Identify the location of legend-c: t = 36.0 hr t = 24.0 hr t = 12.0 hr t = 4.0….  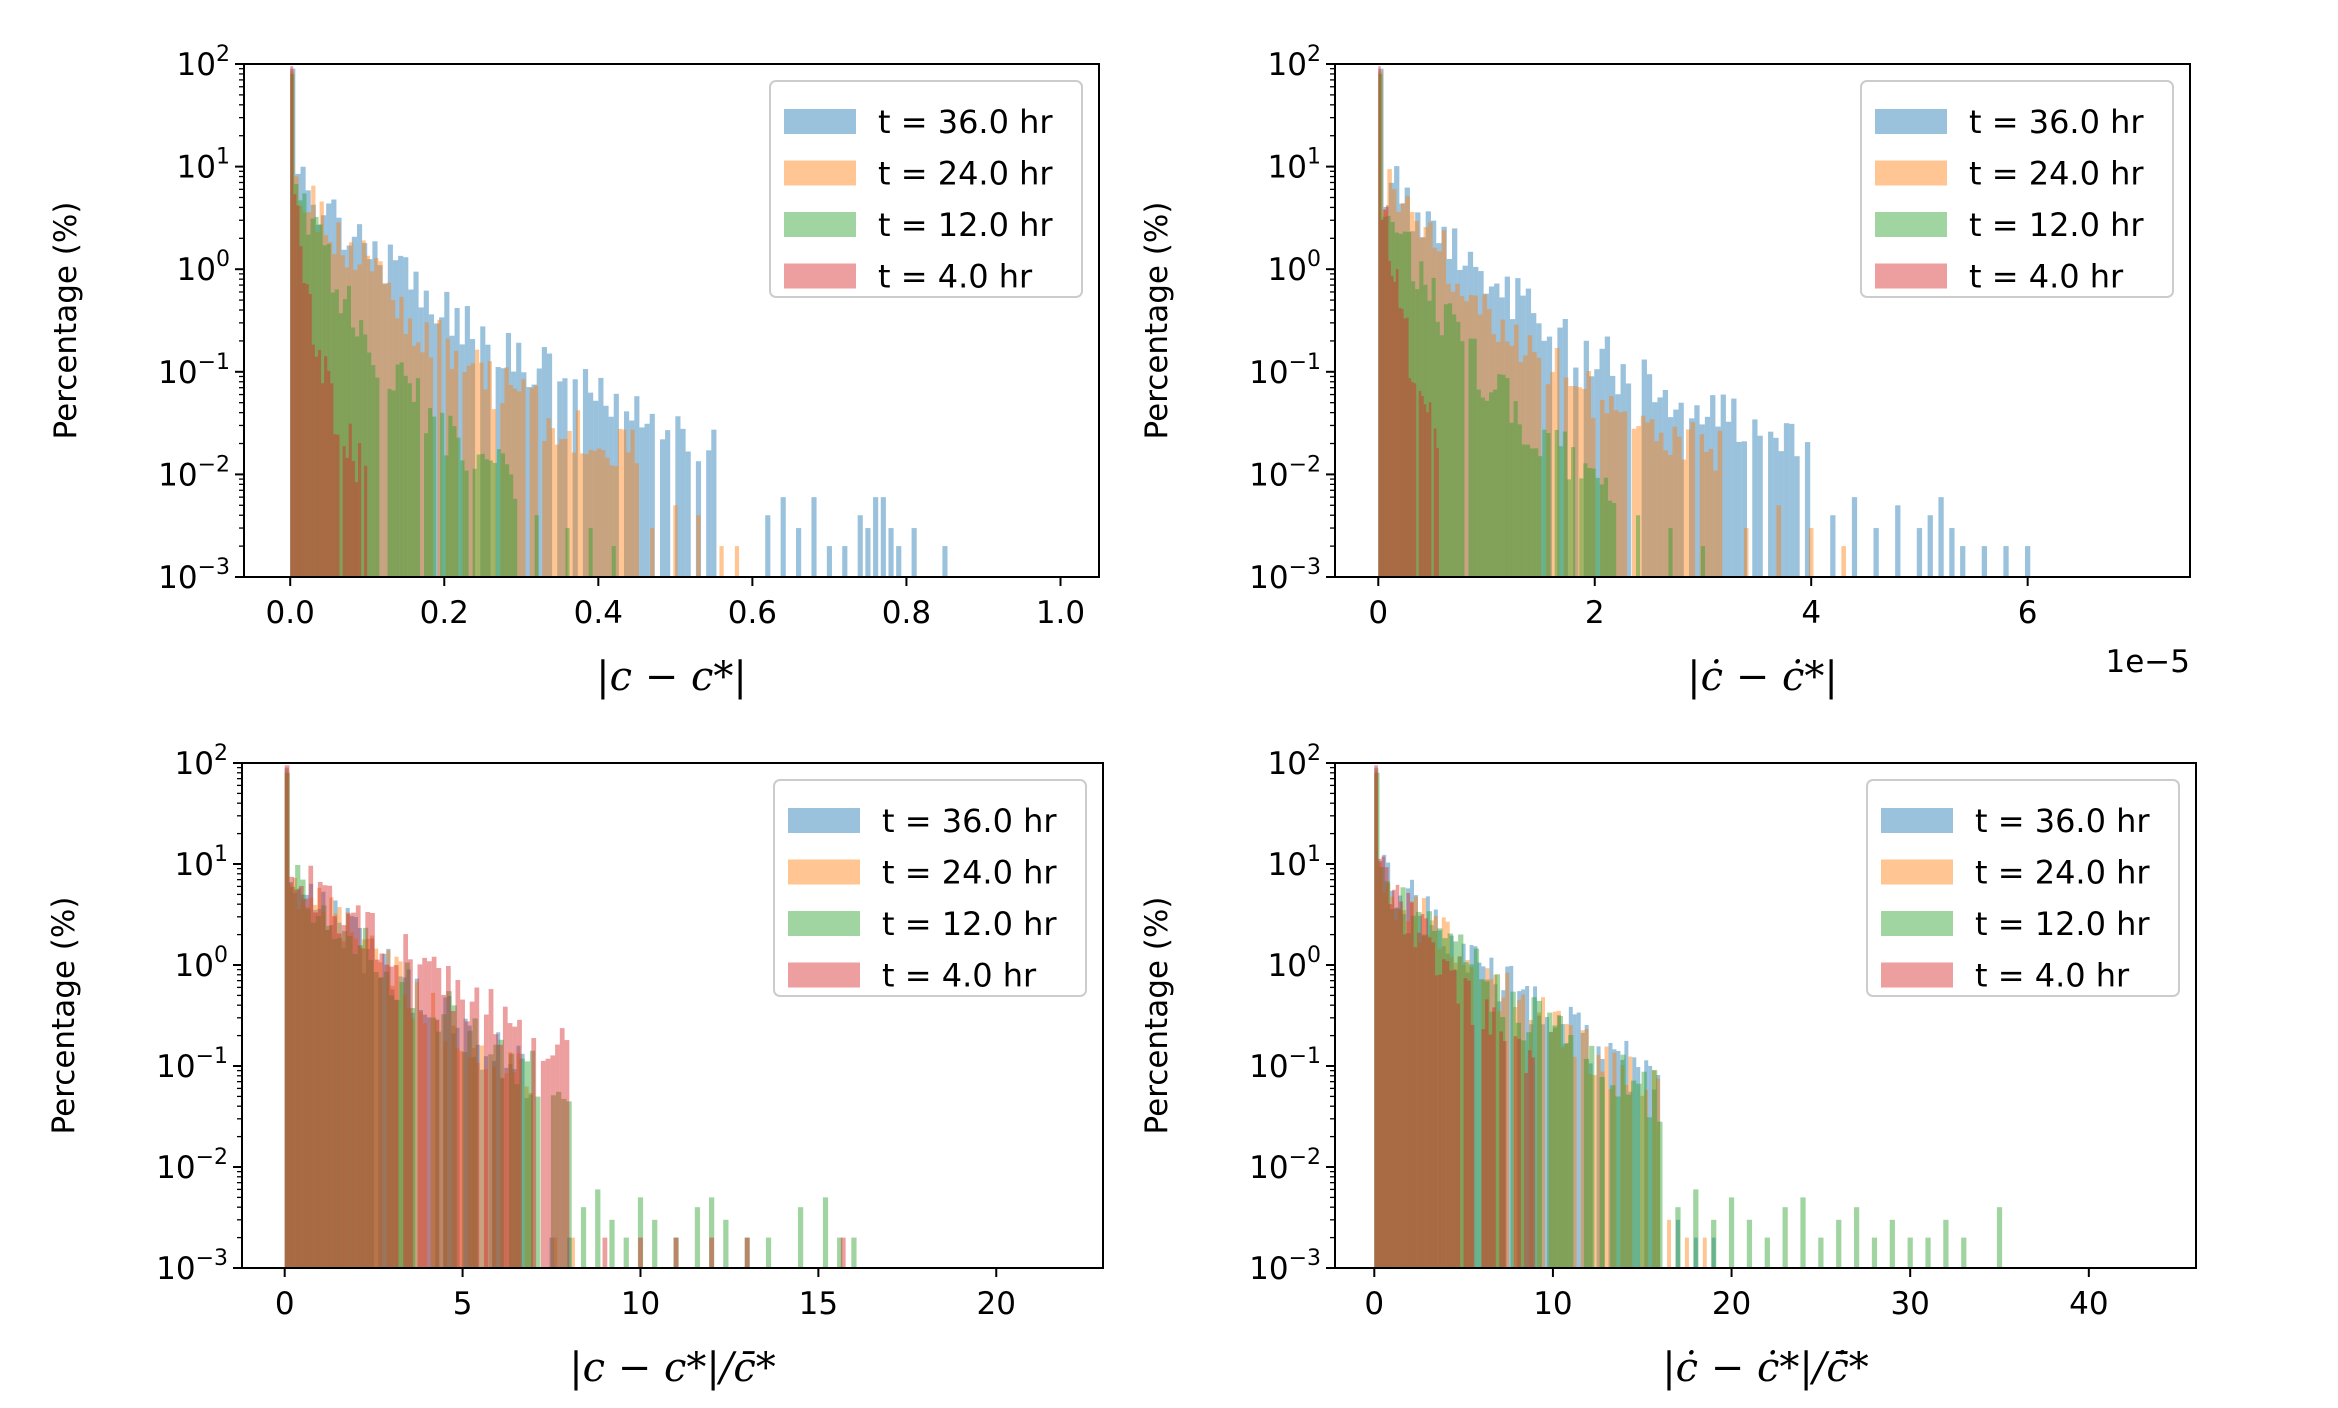
(930, 888).